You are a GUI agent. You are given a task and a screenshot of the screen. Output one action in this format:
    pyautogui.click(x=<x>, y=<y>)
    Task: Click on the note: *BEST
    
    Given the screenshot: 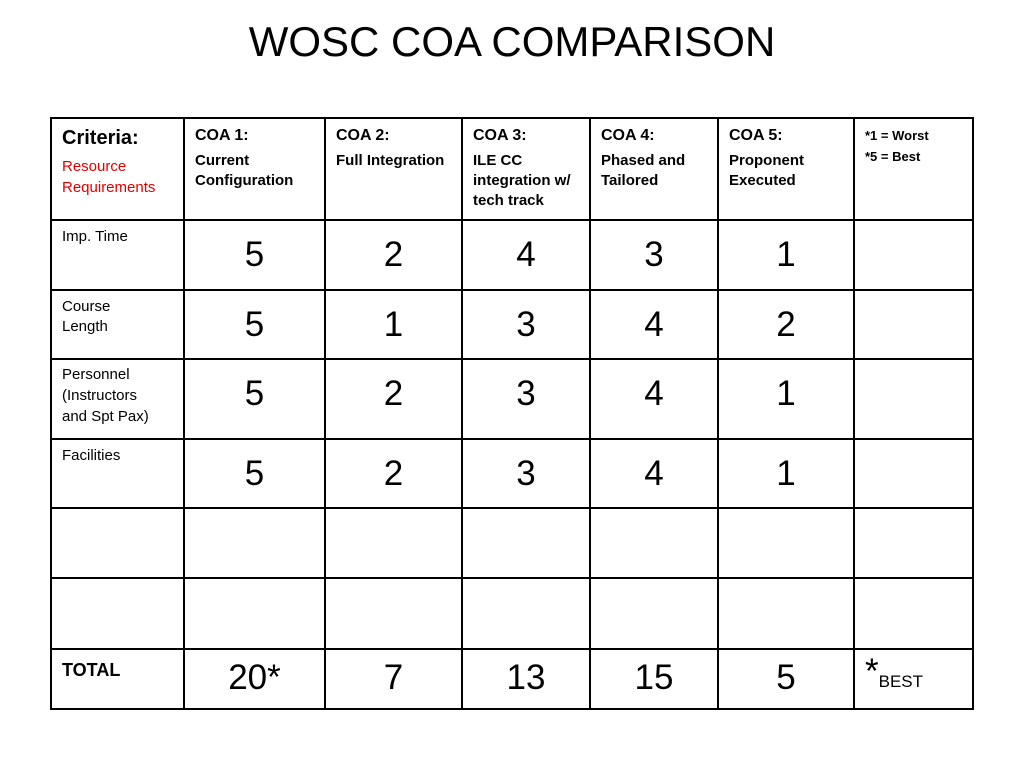 What is the action you would take?
    pyautogui.click(x=913, y=677)
    